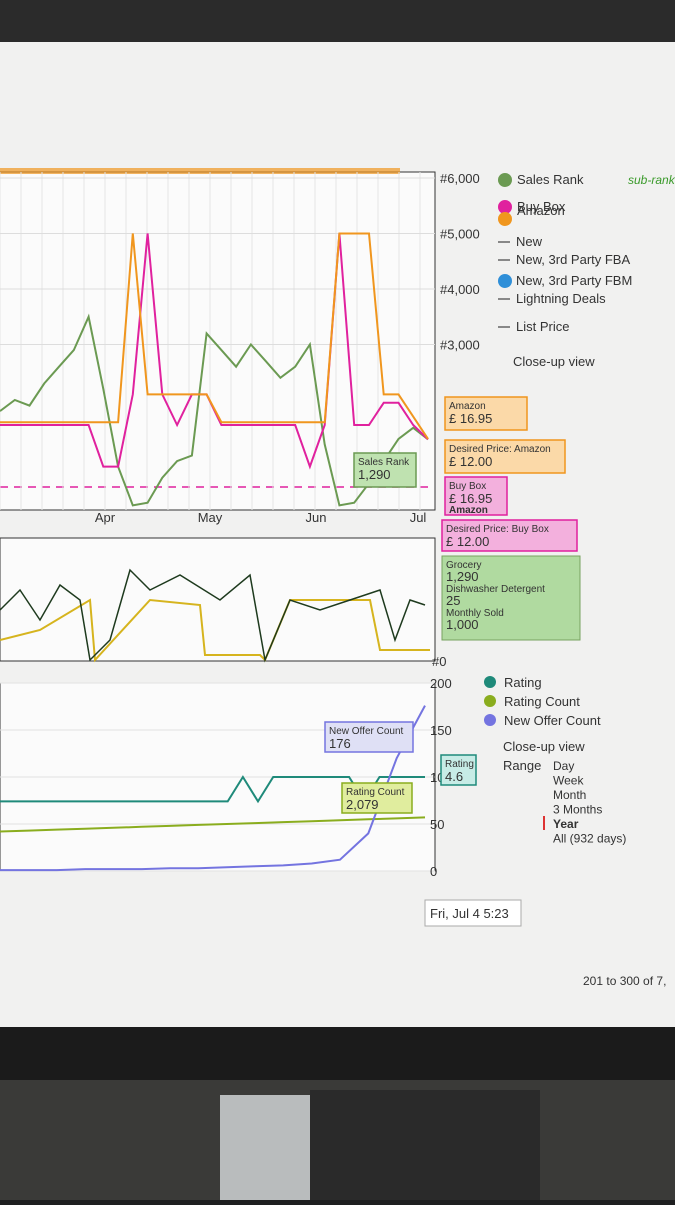 The image size is (675, 1205). Describe the element at coordinates (574, 280) in the screenshot. I see `legend-label: New, 3rd Party FBM` at that location.